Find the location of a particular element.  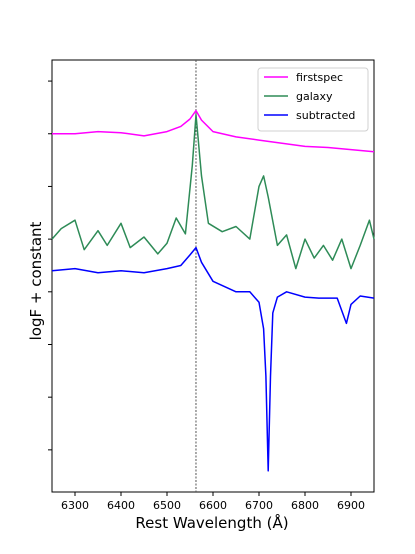

legend-label-subtracted: subtracted is located at coordinates (325, 115).